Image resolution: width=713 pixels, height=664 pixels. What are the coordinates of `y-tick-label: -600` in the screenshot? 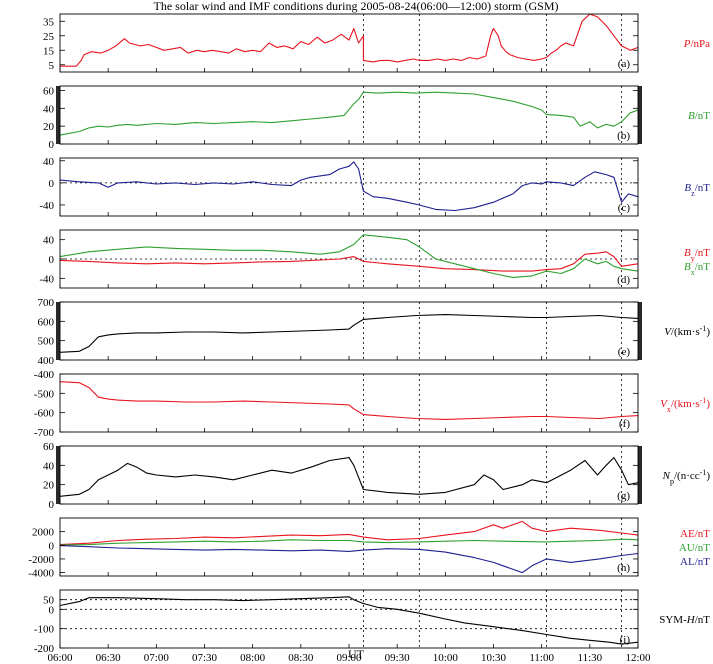 It's located at (44, 414).